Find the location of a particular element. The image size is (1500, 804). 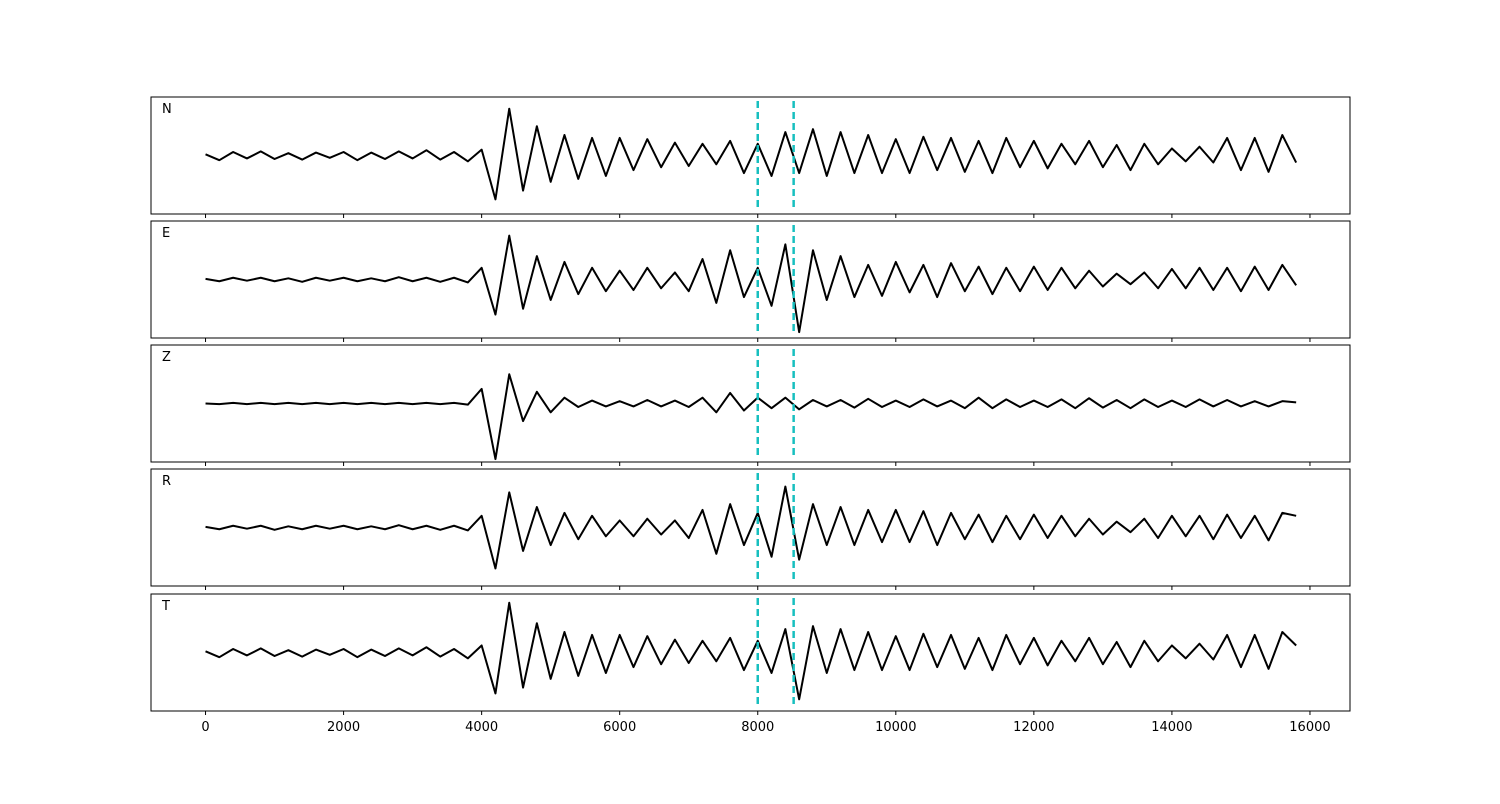

panel-label: E is located at coordinates (166, 233).